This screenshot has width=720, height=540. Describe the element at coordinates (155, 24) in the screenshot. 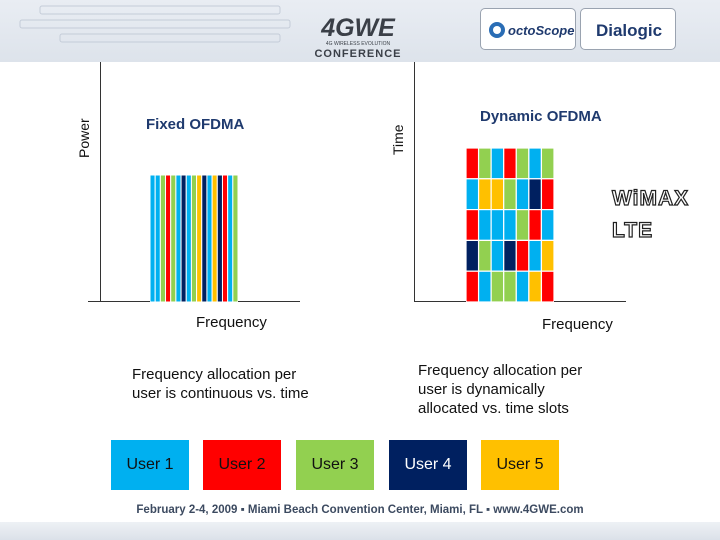

I see `header-pattern` at that location.